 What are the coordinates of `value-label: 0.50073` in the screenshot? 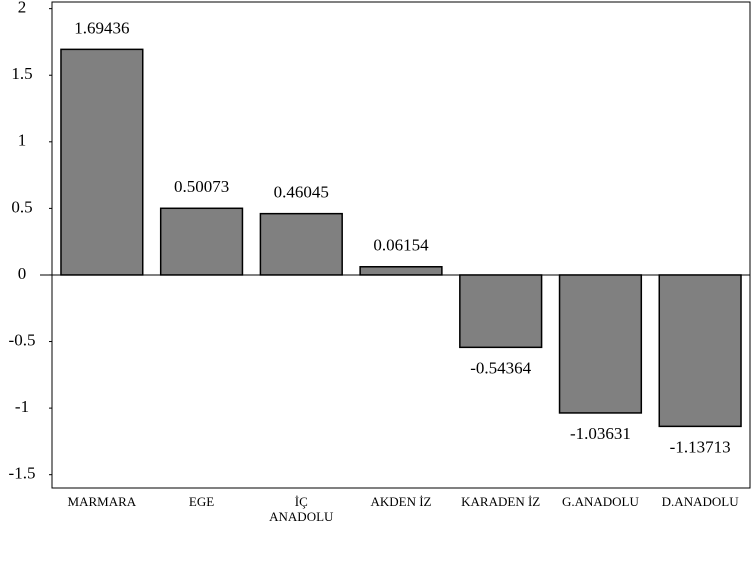 It's located at (201, 186).